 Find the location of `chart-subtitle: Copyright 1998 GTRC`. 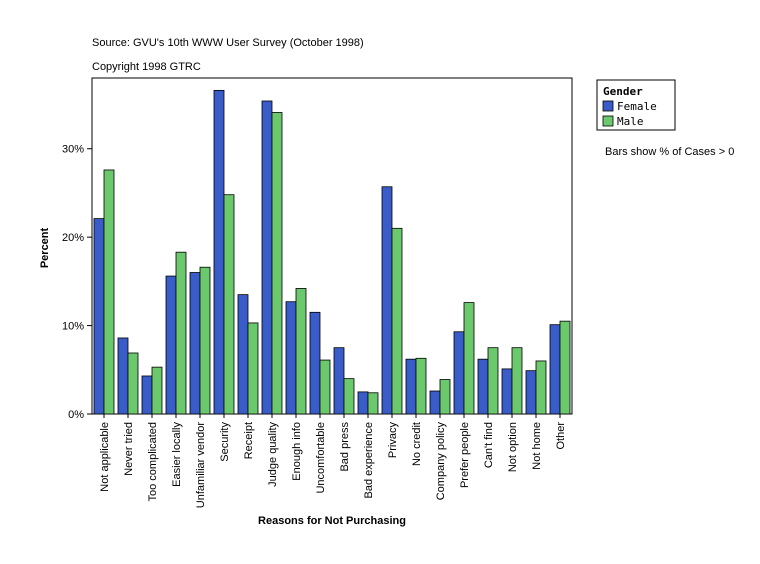

chart-subtitle: Copyright 1998 GTRC is located at coordinates (146, 67).